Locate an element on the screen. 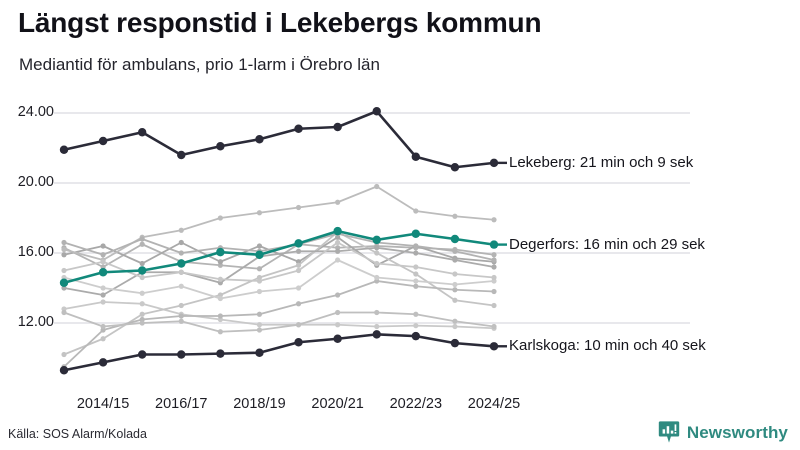 Image resolution: width=800 pixels, height=450 pixels. x-axis-tick-label: 2016/17 is located at coordinates (181, 404).